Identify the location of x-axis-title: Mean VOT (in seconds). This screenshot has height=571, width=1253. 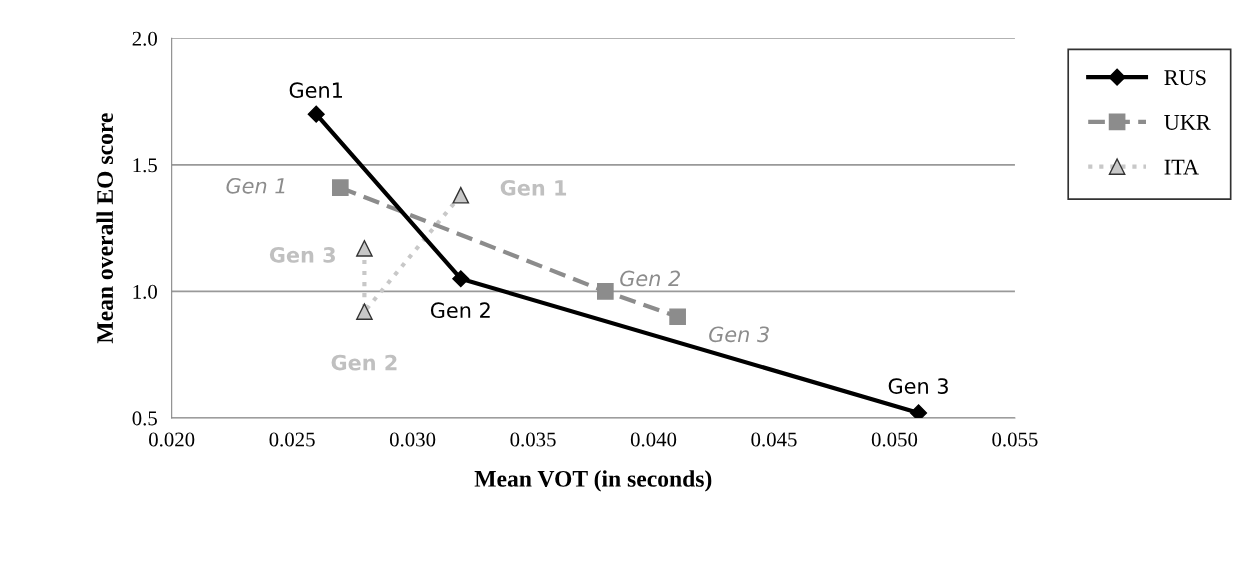
(593, 481).